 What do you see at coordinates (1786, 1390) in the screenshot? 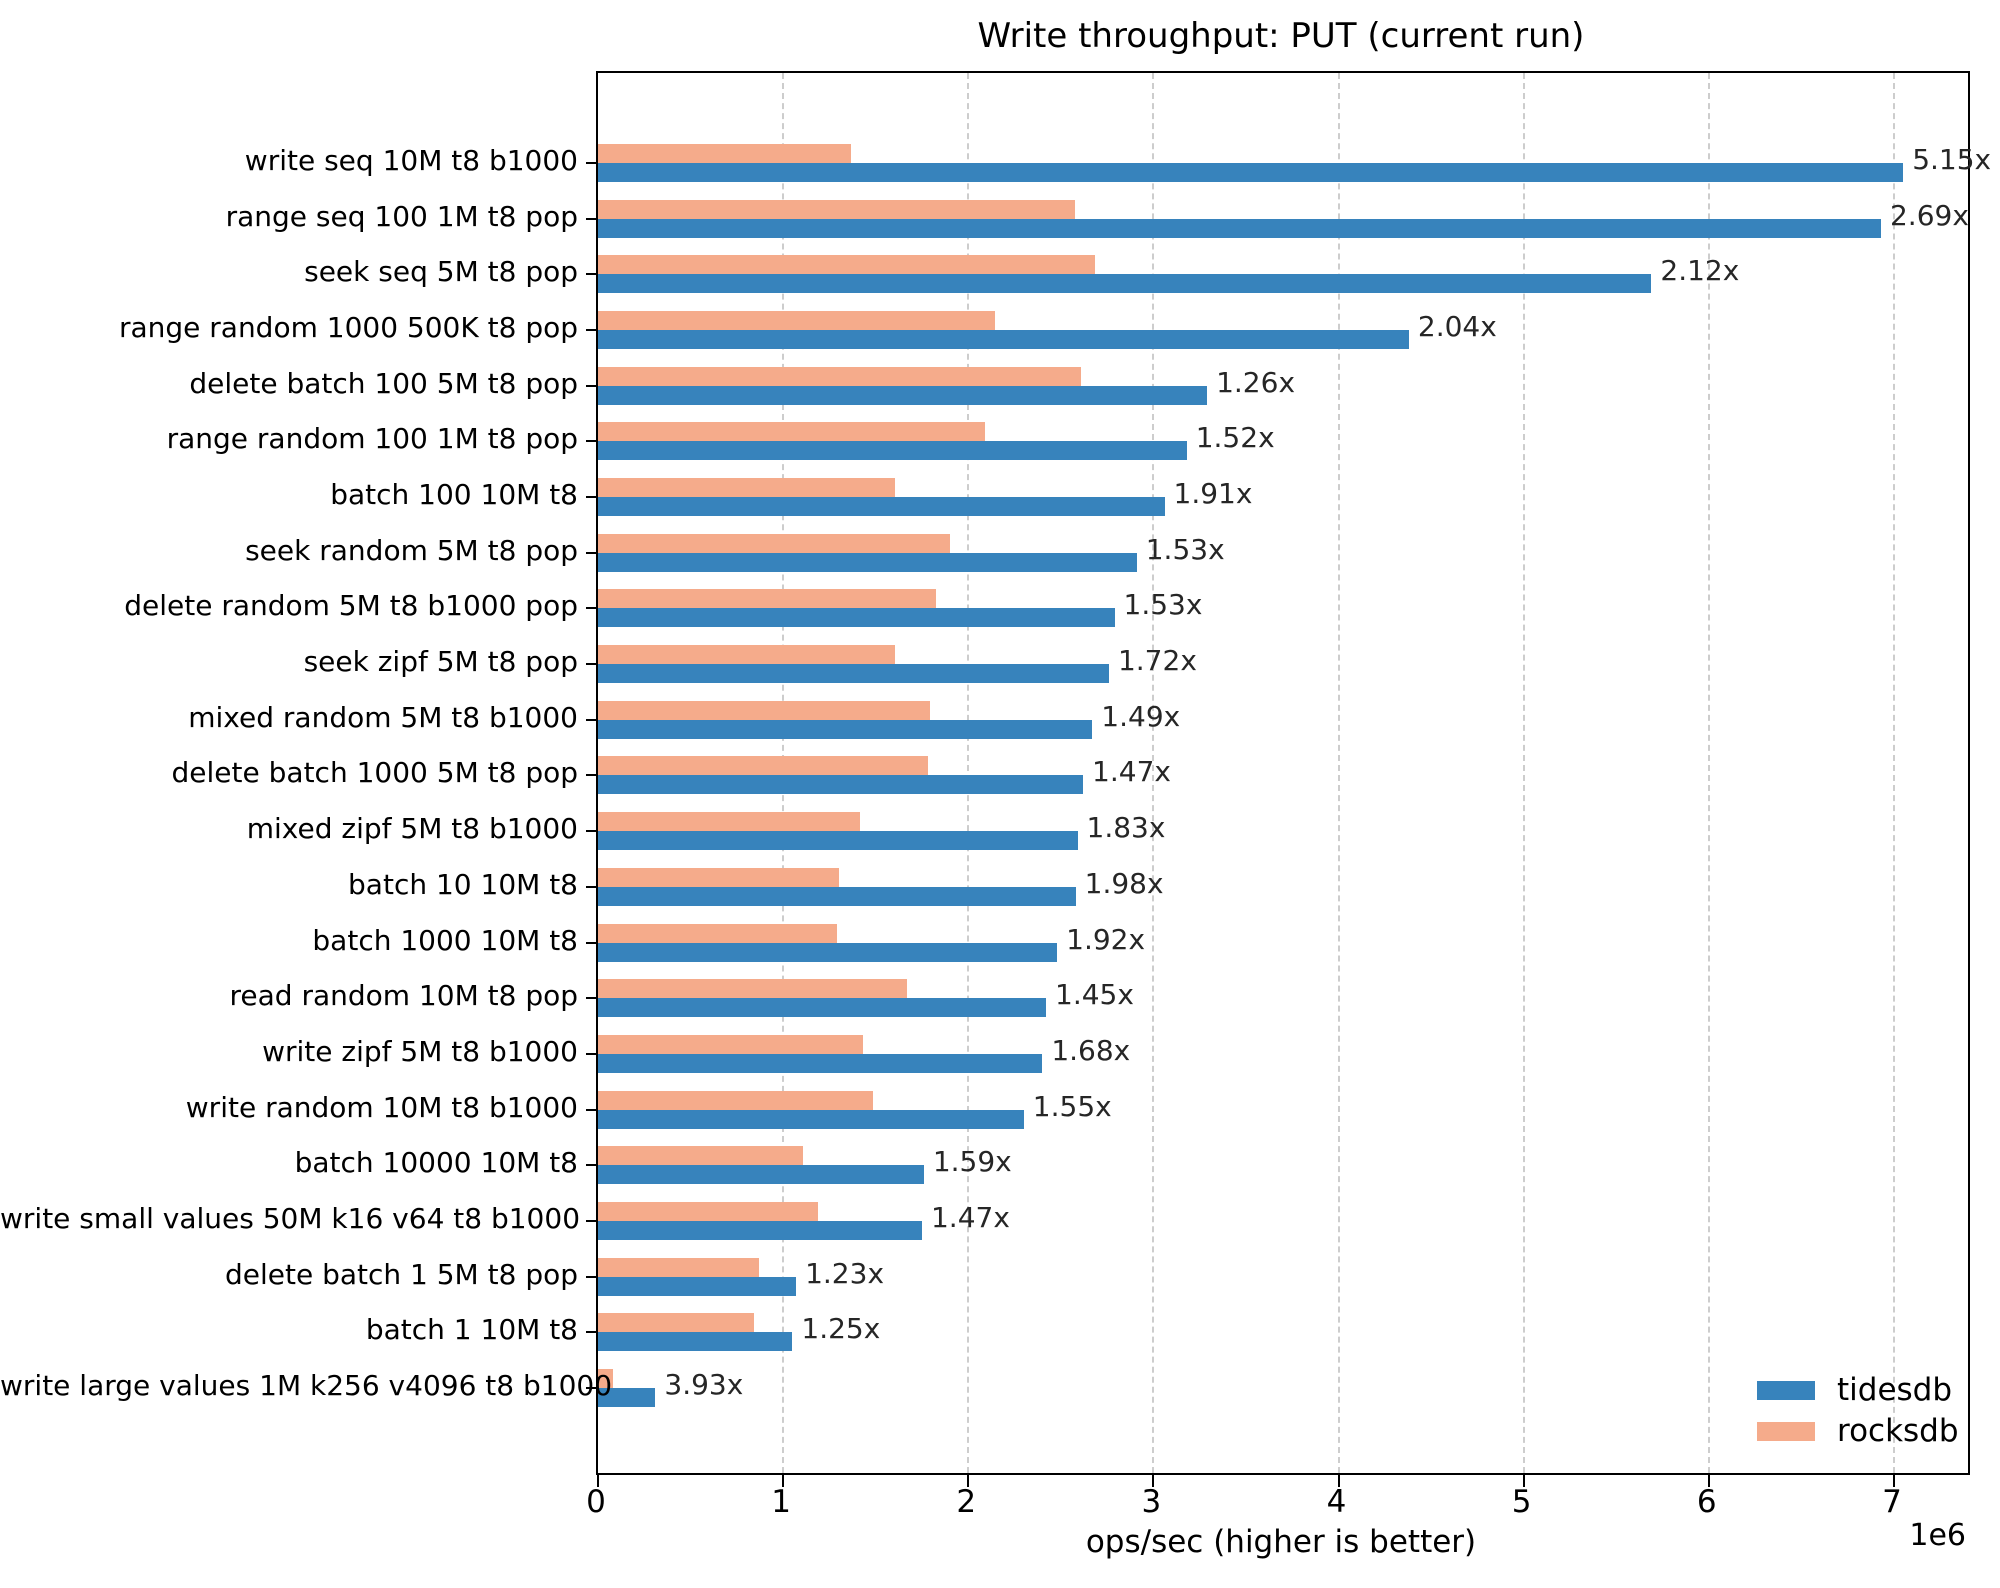
I see `legend-swatch-tidesdb` at bounding box center [1786, 1390].